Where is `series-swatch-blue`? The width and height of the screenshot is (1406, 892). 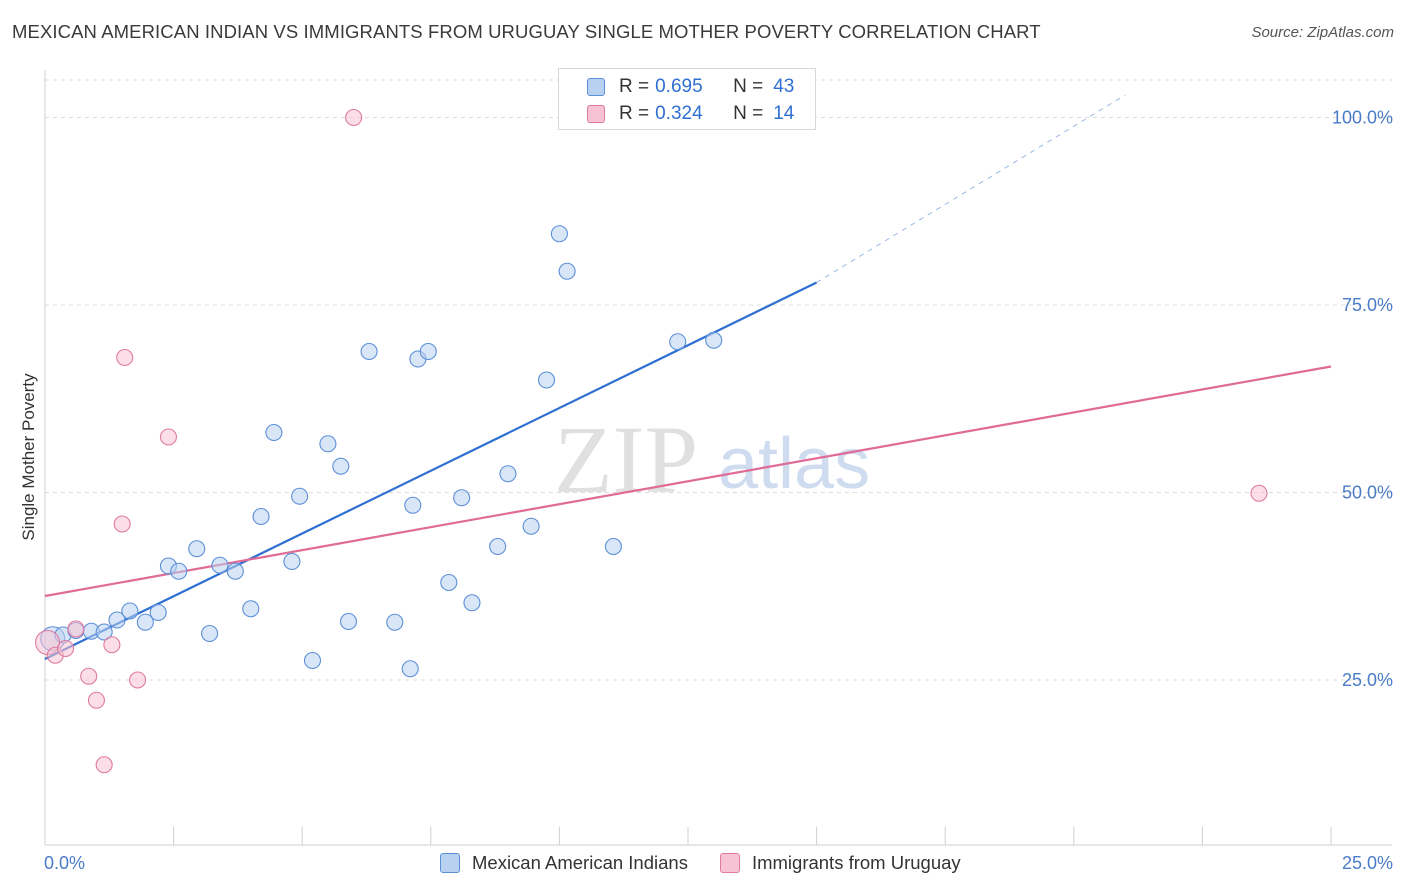
series-swatch-blue is located at coordinates (450, 863).